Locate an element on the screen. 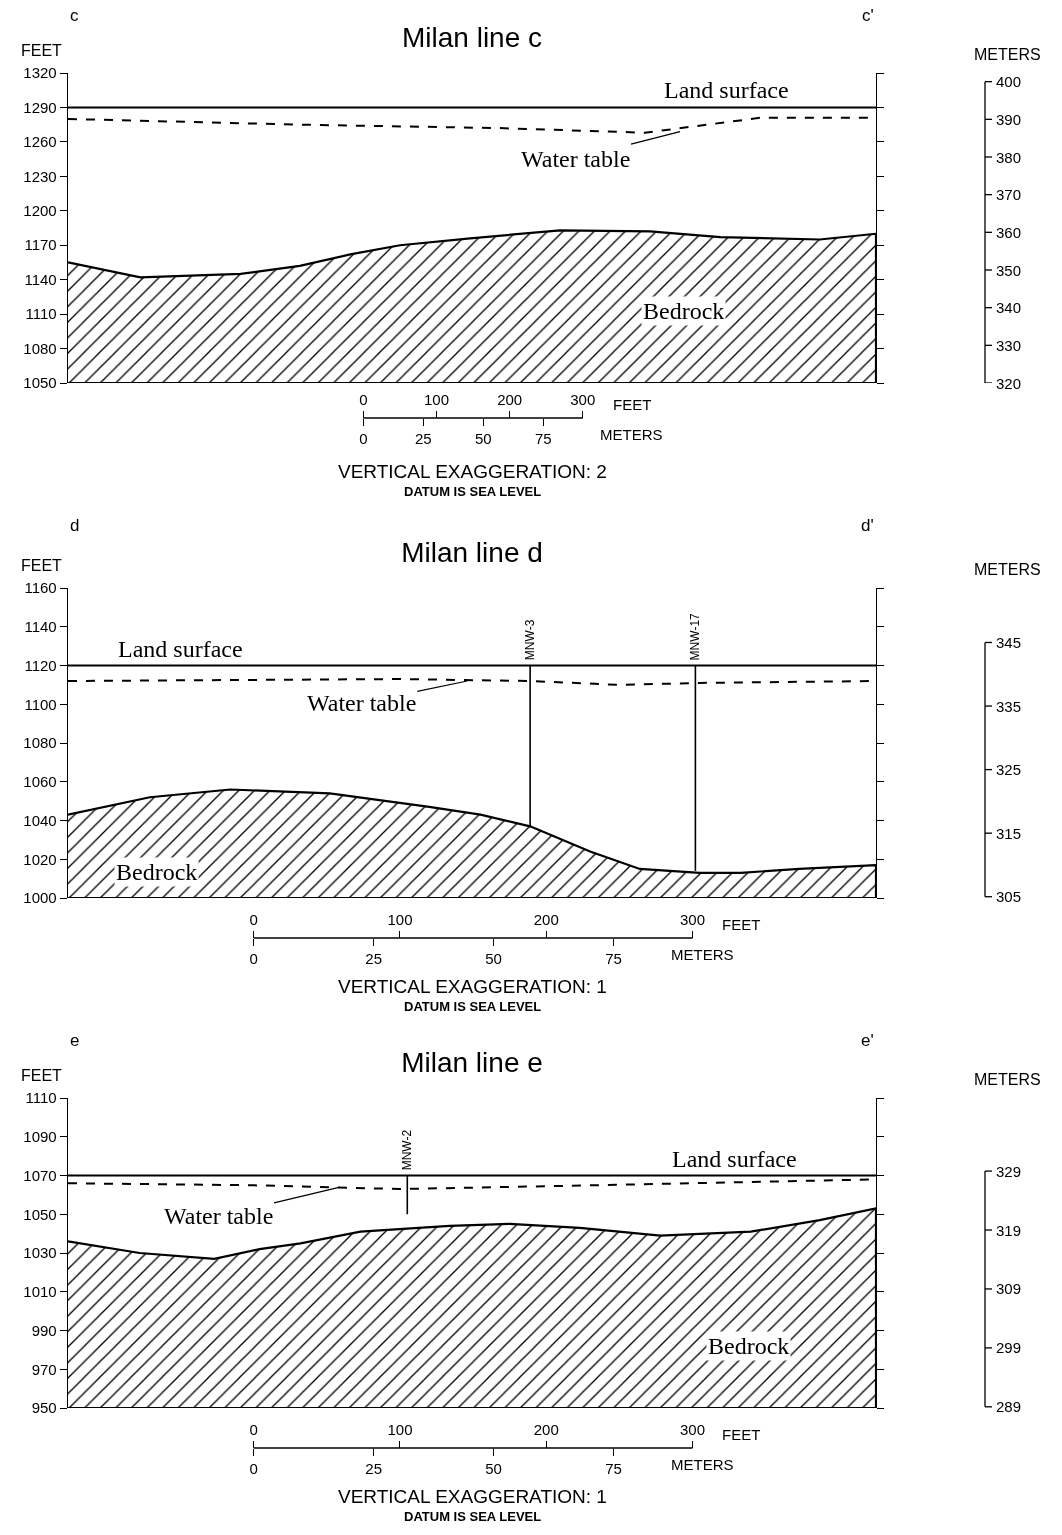  y-tick-label: 1000 is located at coordinates (40, 898).